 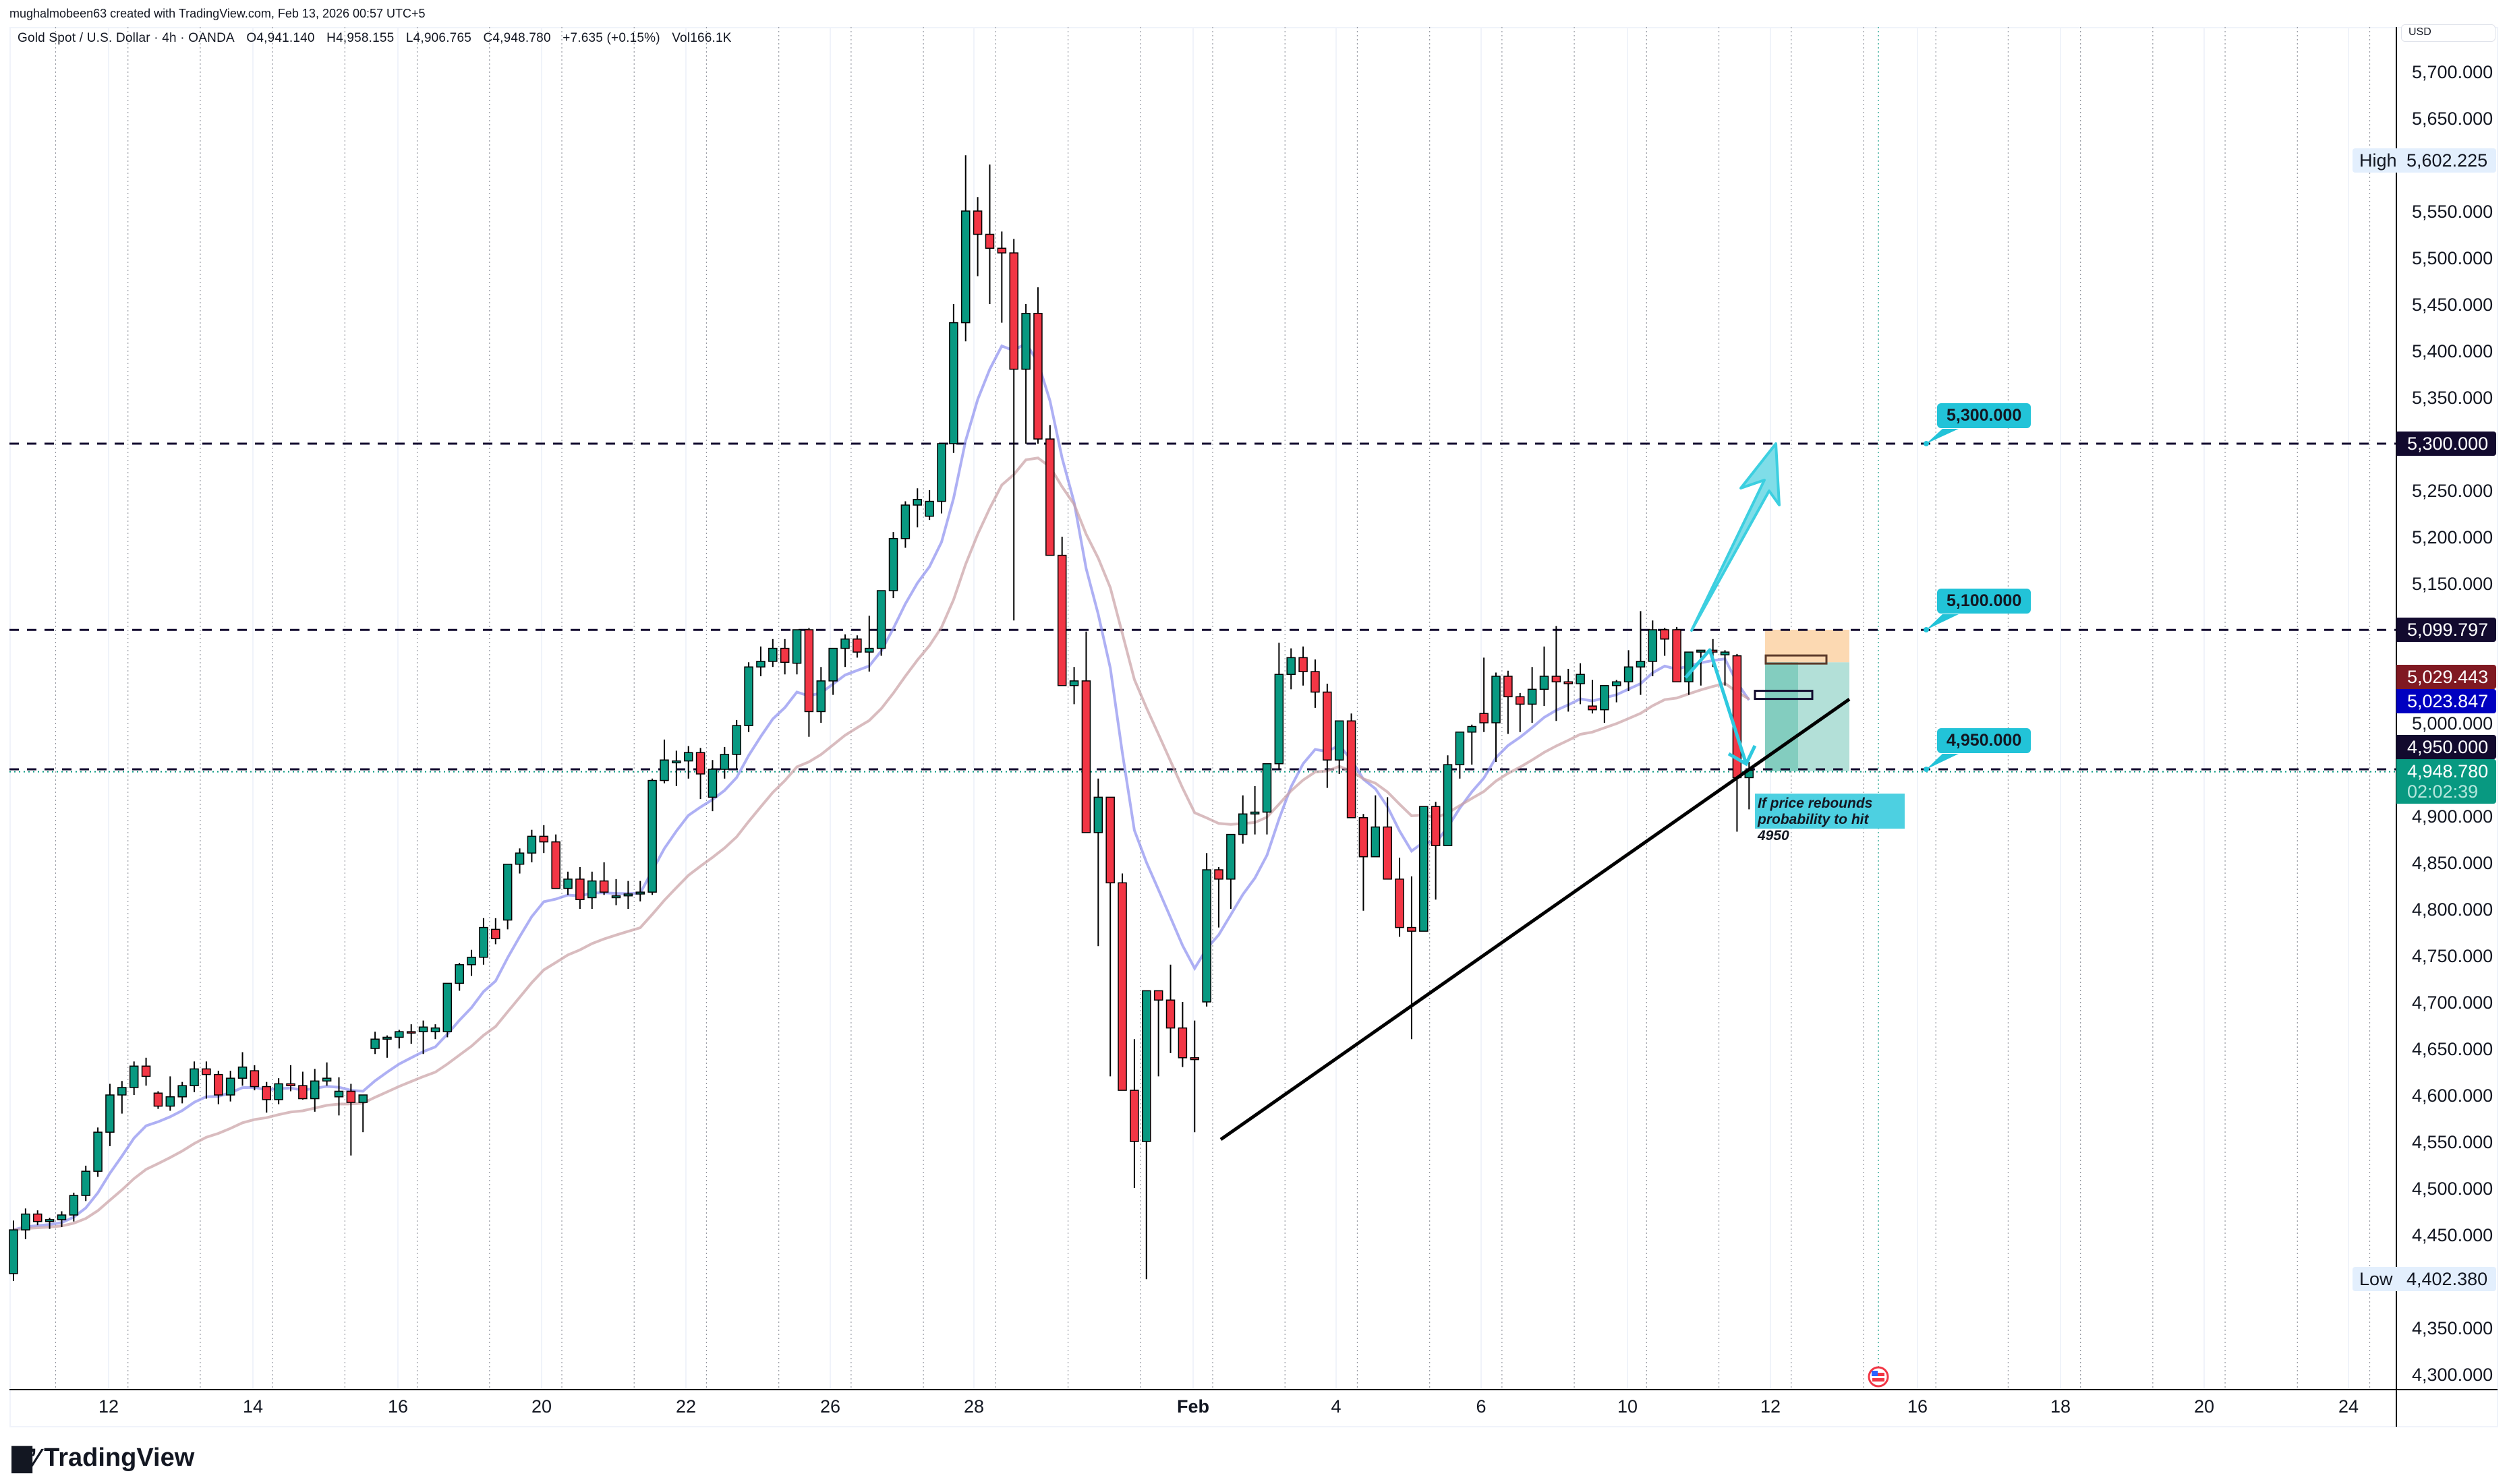 I want to click on projection-path, so click(x=1716, y=706).